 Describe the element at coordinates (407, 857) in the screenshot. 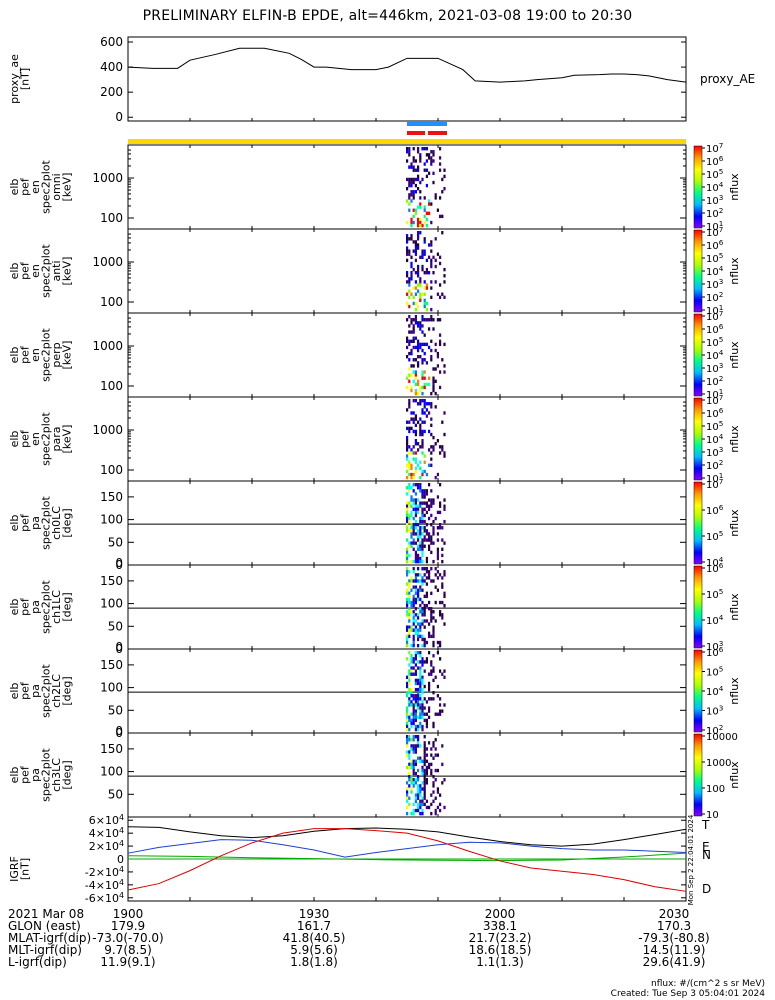

I see `igrf-series-E` at that location.